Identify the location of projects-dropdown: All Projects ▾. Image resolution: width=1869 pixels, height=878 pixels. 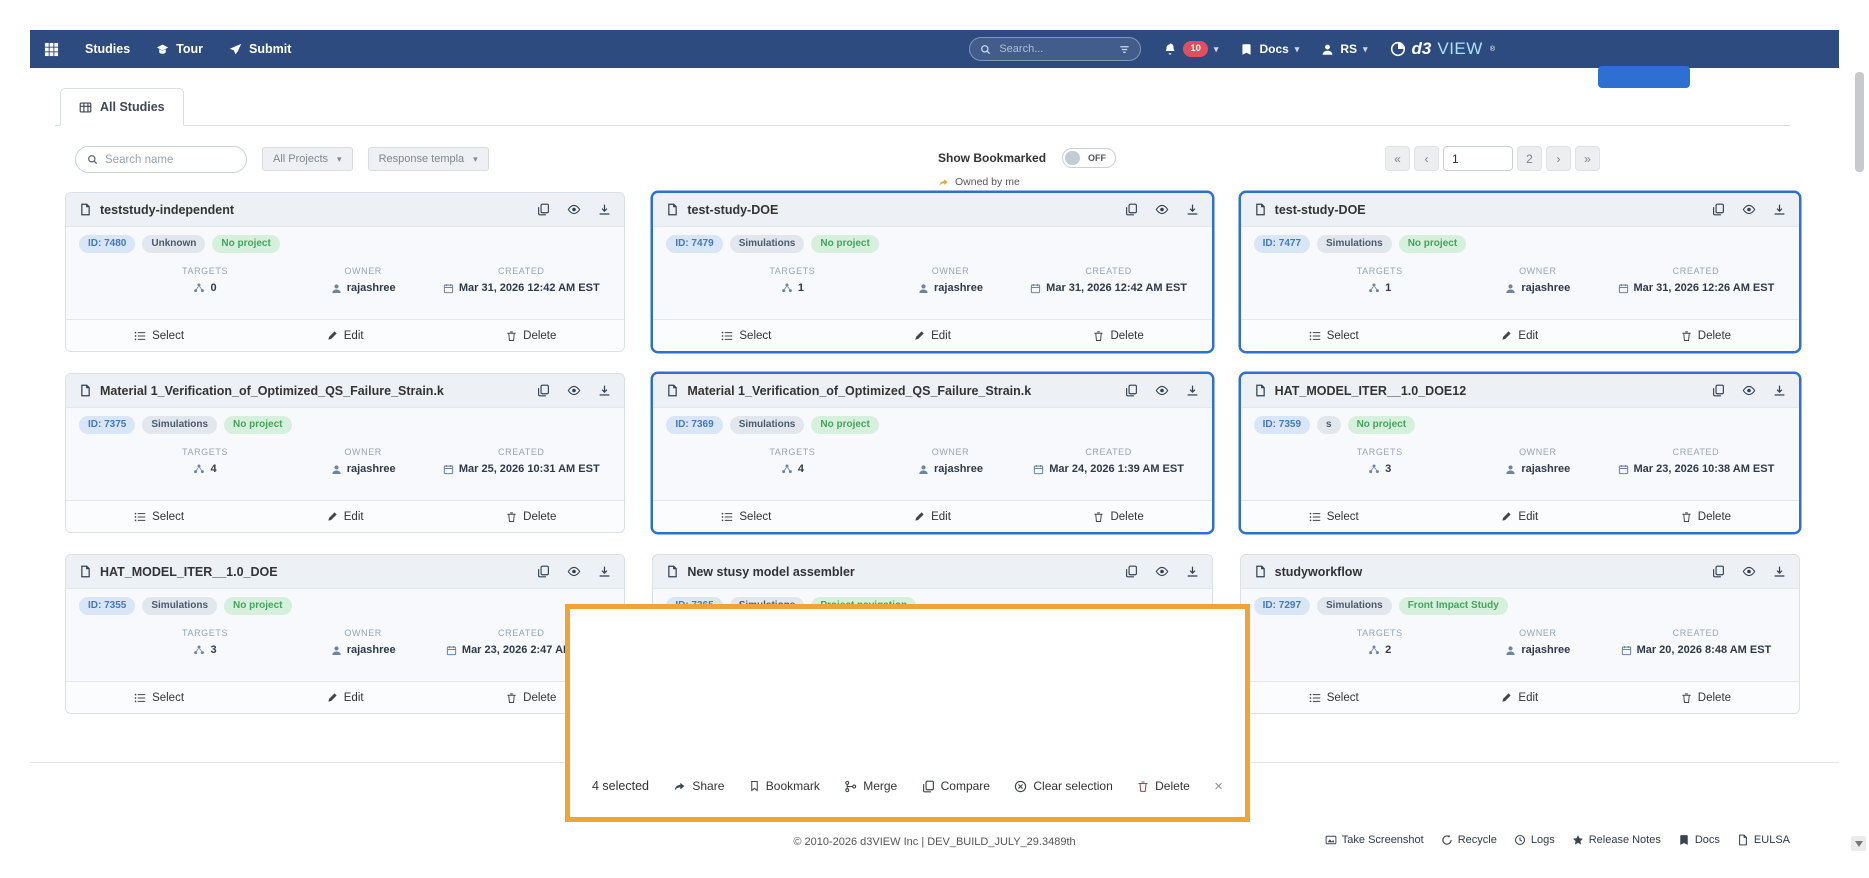
(307, 159).